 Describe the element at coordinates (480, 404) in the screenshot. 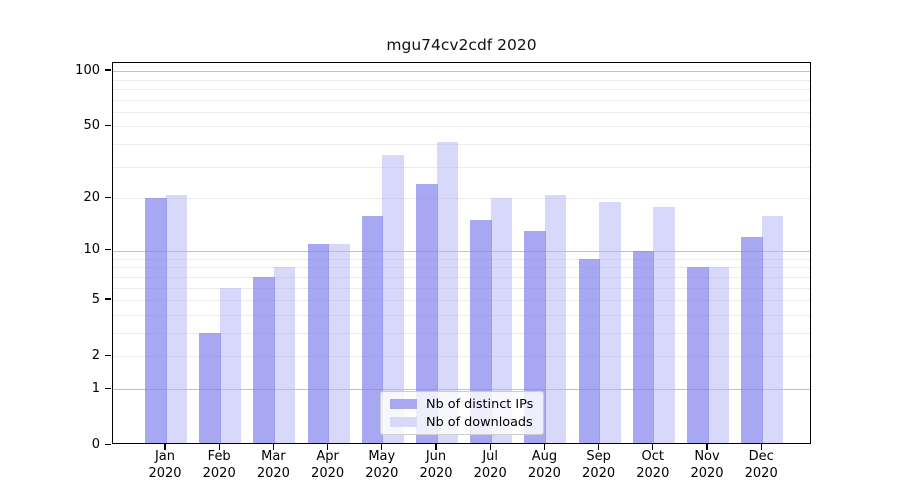

I see `legend-label: Nb of distinct IPs` at that location.